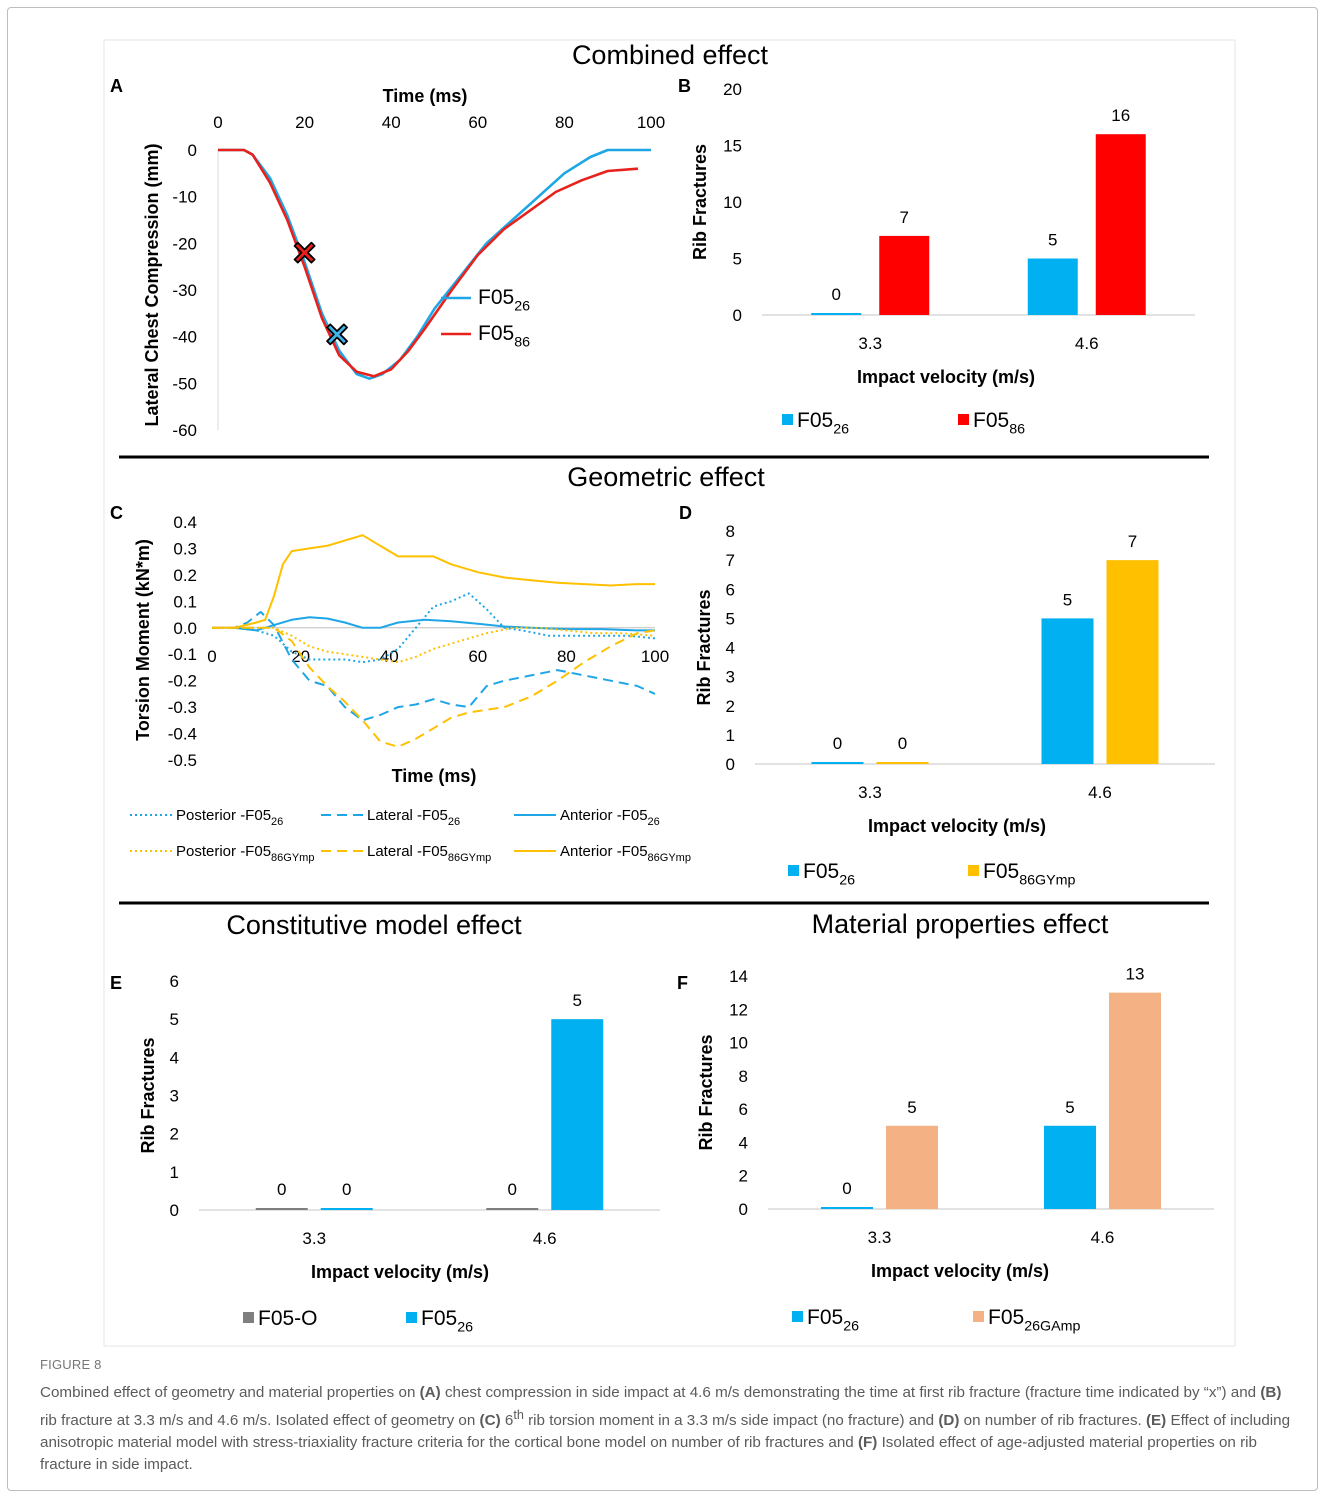 This screenshot has height=1497, width=1328. What do you see at coordinates (174, 1134) in the screenshot?
I see `y-tick-label: 2` at bounding box center [174, 1134].